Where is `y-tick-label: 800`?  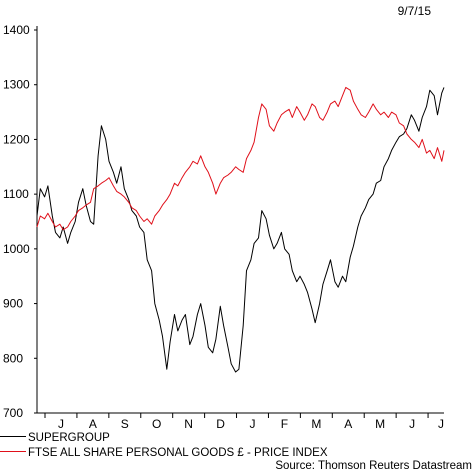 y-tick-label: 800 is located at coordinates (13, 358).